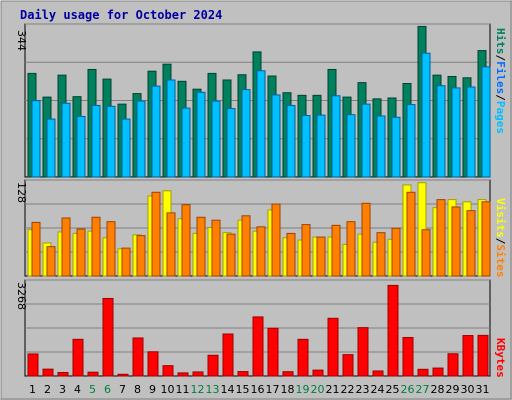  What do you see at coordinates (500, 41) in the screenshot?
I see `hits-legend-hits: Hits` at bounding box center [500, 41].